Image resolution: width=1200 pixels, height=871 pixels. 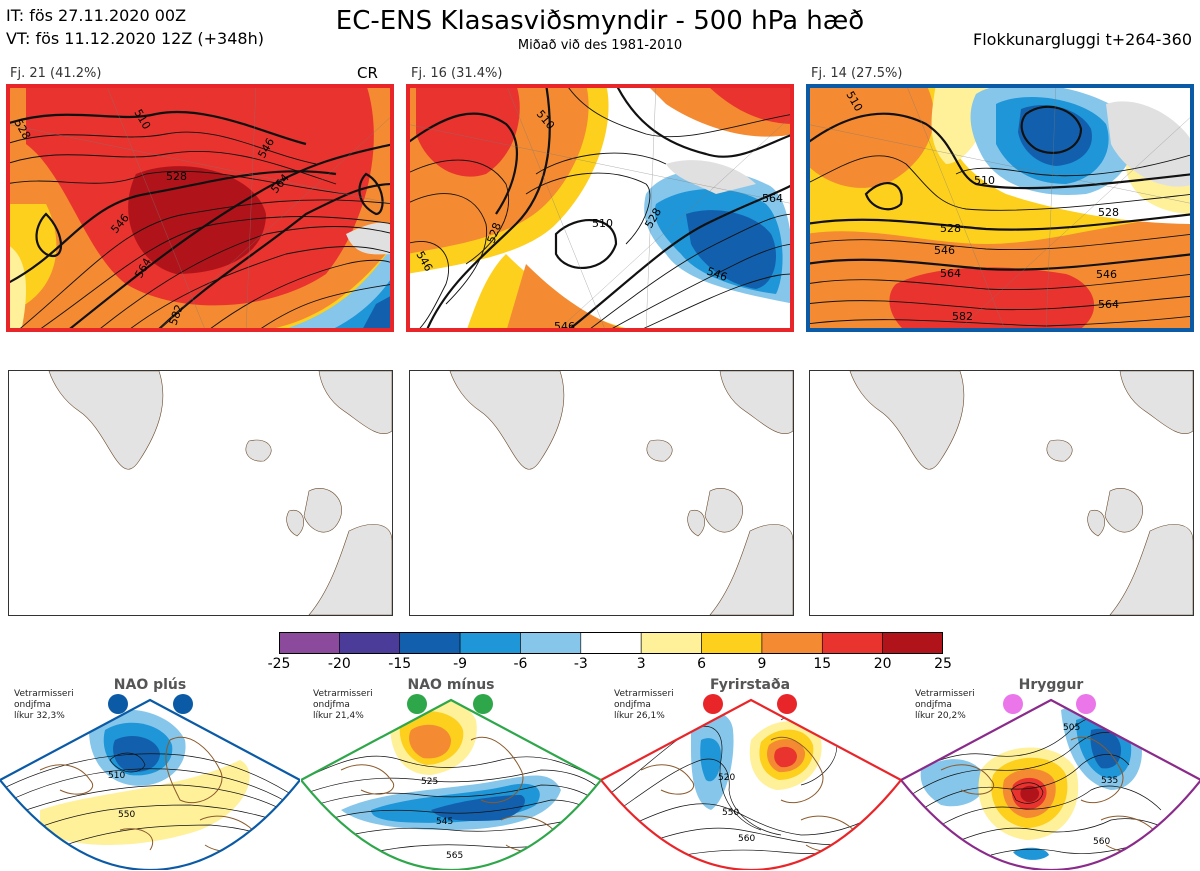 I want to click on page-subtitle: Miðað við des 1981-2010, so click(x=600, y=45).